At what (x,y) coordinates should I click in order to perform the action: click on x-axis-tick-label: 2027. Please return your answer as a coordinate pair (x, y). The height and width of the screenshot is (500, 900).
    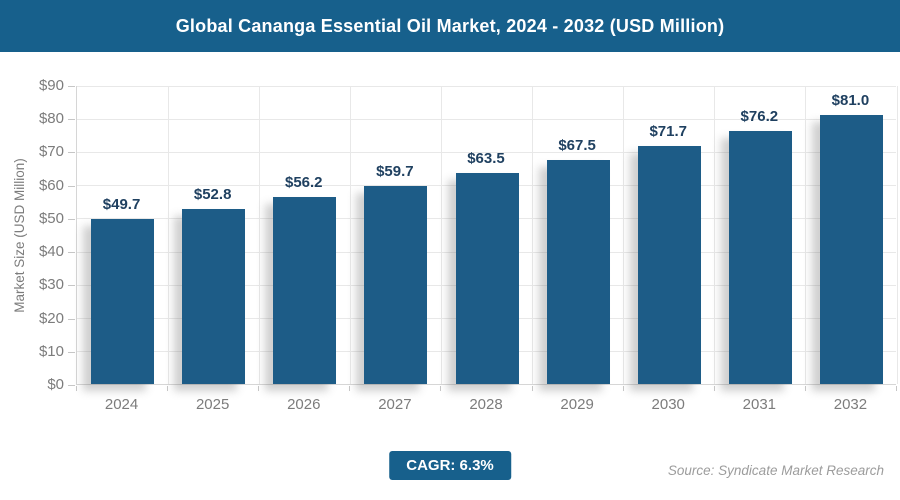
    Looking at the image, I should click on (395, 404).